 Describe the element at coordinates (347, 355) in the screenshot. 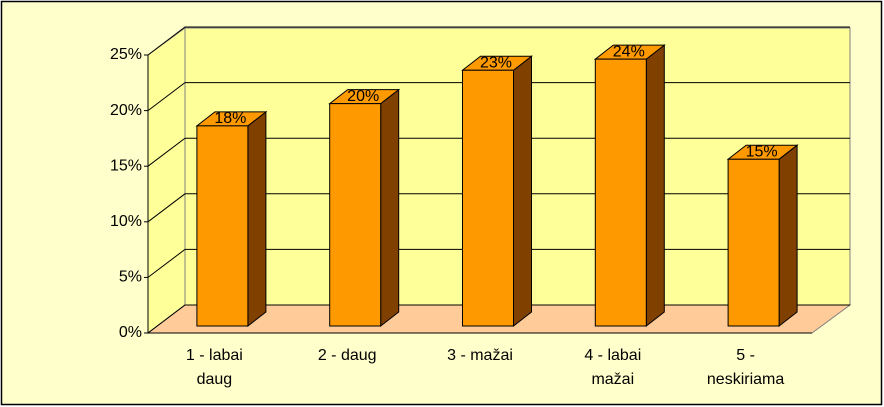

I see `x-tick-label: 2 - daug` at that location.